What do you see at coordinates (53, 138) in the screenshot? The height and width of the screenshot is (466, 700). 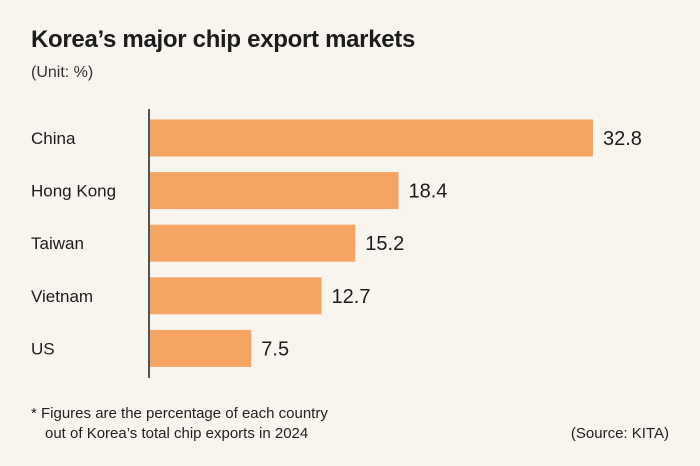 I see `category-label: China` at bounding box center [53, 138].